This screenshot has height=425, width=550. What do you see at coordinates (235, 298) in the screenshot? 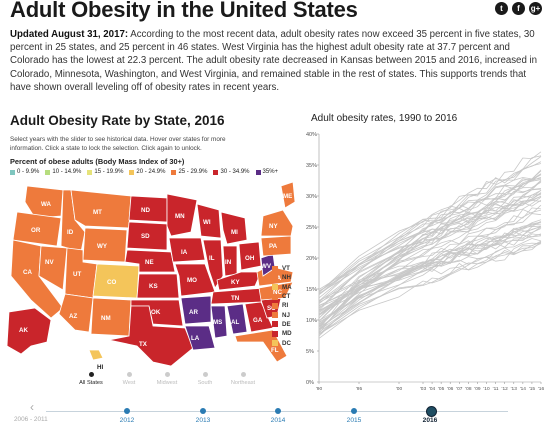
I see `state-label: TN` at bounding box center [235, 298].